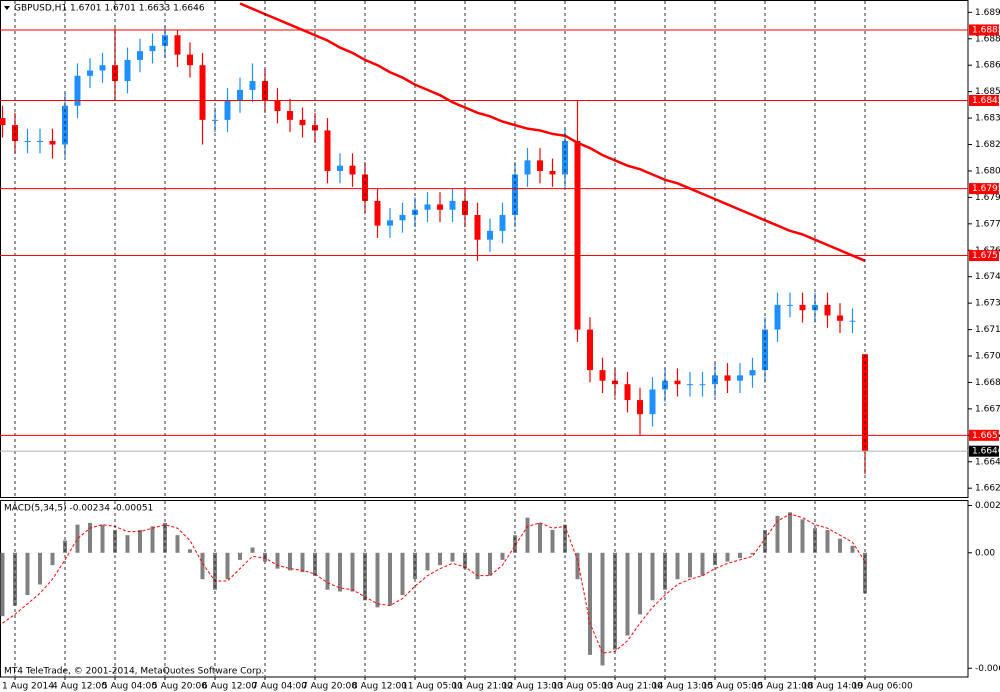  What do you see at coordinates (78, 509) in the screenshot?
I see `macd-title: MACD(5,34,5) -0.00234 -0.00051` at bounding box center [78, 509].